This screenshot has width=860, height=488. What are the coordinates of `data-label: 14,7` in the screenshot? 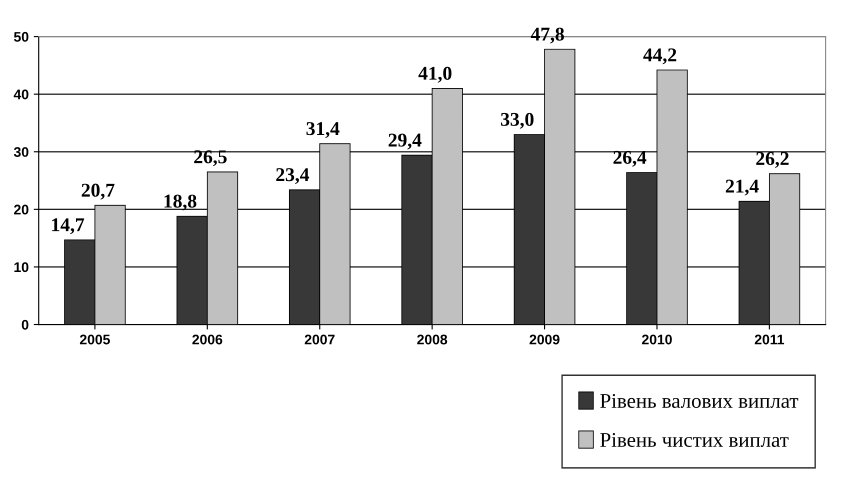 It's located at (68, 226).